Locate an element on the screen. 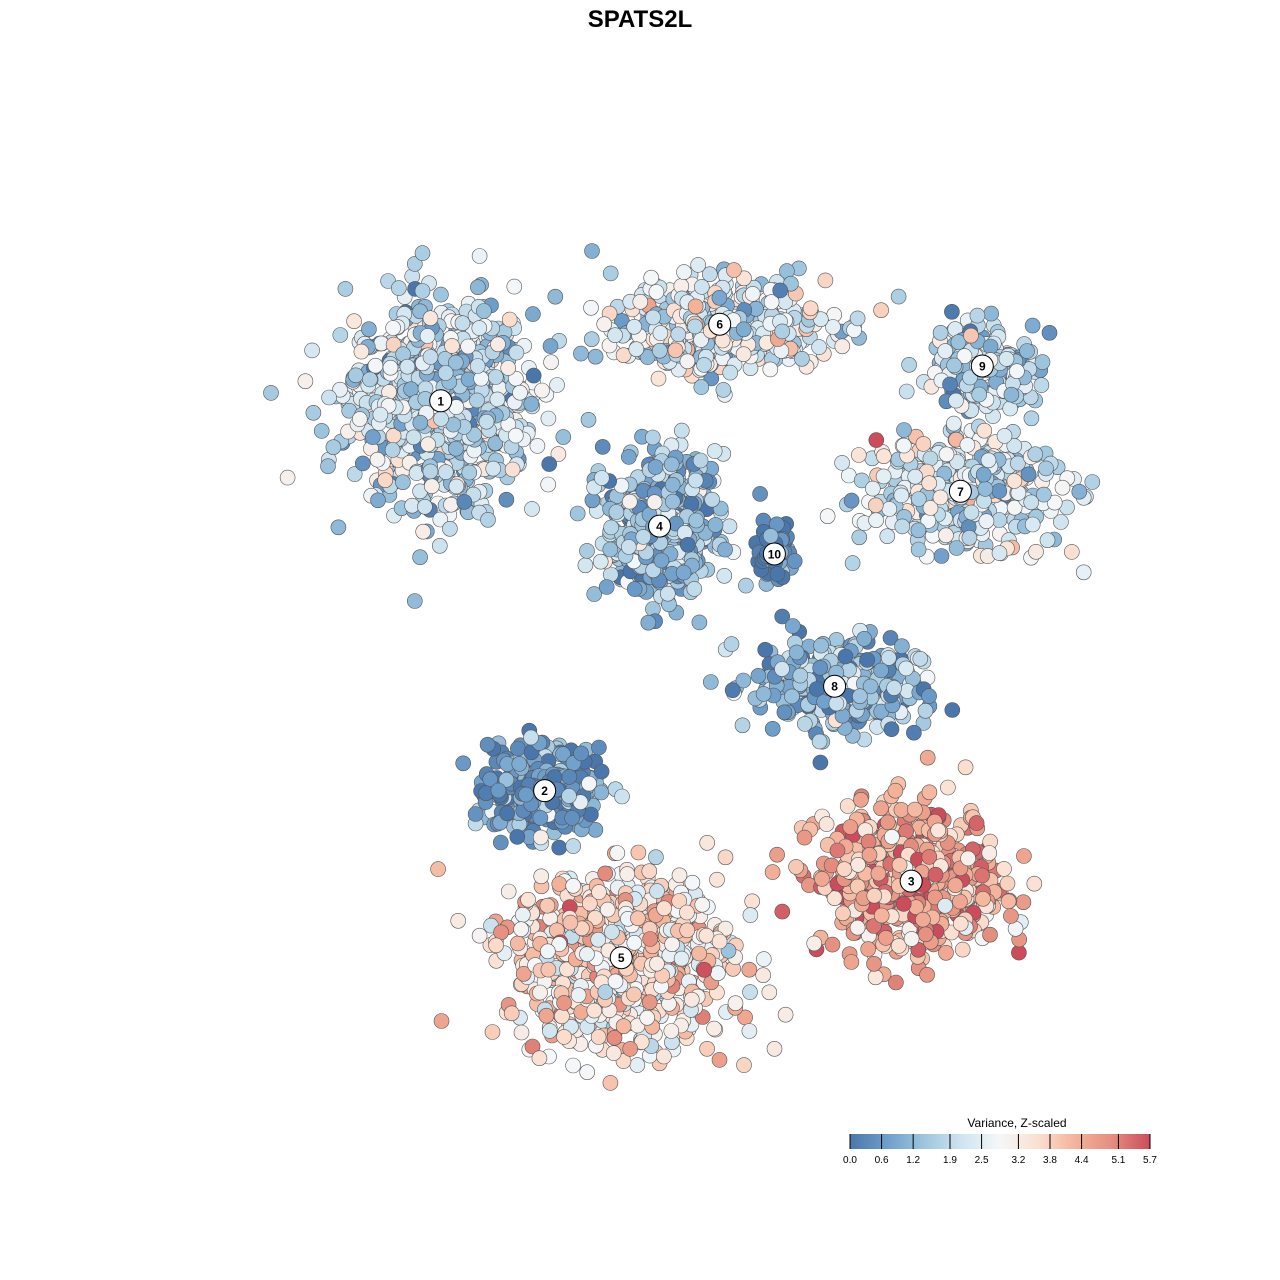 This screenshot has width=1280, height=1280. colorbar-tick-label: 3.2 is located at coordinates (1018, 1160).